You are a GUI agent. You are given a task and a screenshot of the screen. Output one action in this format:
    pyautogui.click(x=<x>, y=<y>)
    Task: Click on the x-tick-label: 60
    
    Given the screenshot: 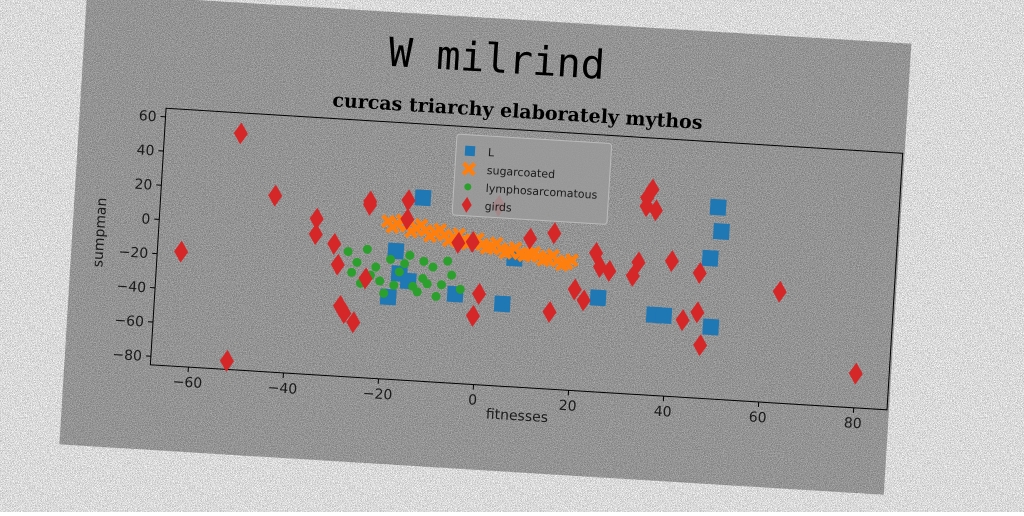 What is the action you would take?
    pyautogui.click(x=757, y=417)
    